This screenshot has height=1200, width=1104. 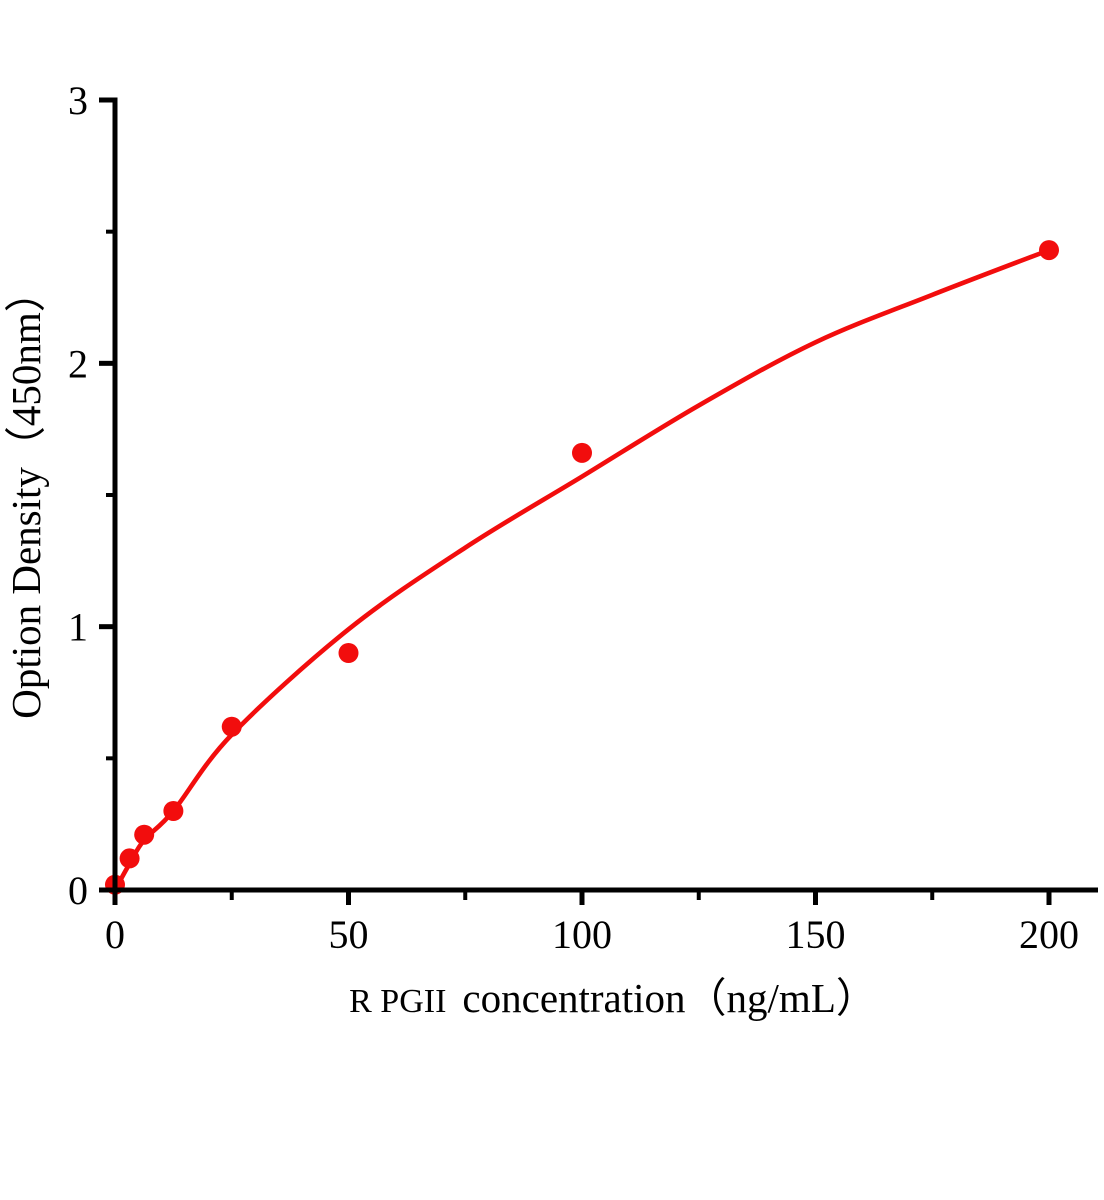 What do you see at coordinates (78, 100) in the screenshot?
I see `y-tick-label: 3` at bounding box center [78, 100].